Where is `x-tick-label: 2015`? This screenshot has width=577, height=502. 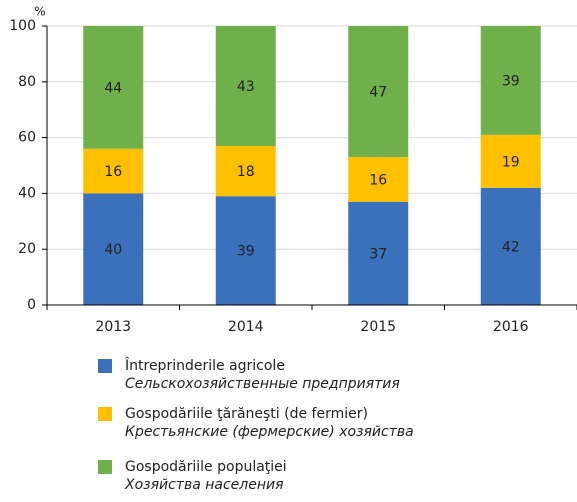
x-tick-label: 2015 is located at coordinates (378, 327).